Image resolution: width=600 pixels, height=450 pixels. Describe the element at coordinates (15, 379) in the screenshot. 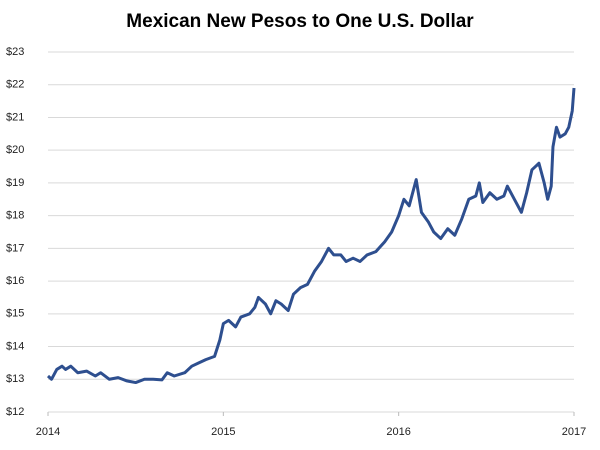

I see `y-tick-label: $13` at that location.